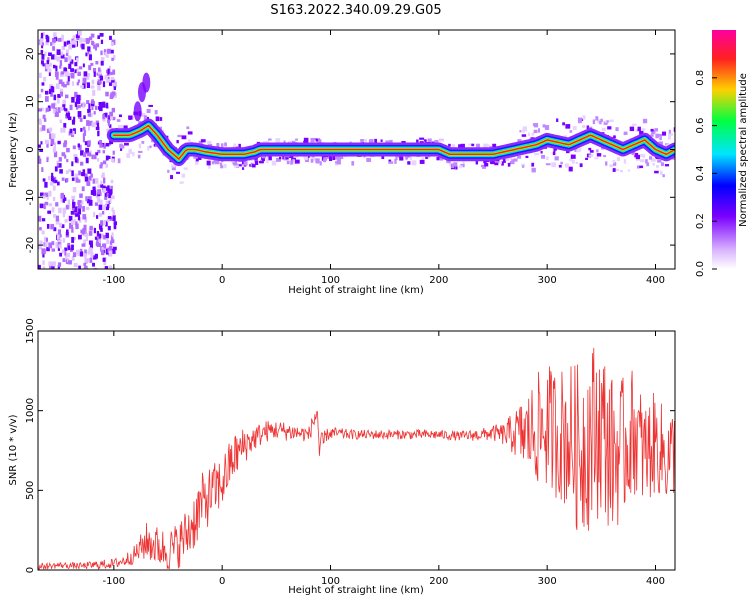 This screenshot has width=750, height=600. Describe the element at coordinates (113, 280) in the screenshot. I see `x-tick-label: -100` at that location.